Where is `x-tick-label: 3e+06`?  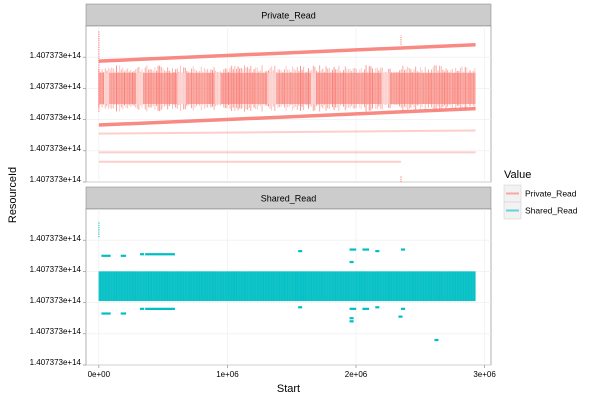 x-tick-label: 3e+06 is located at coordinates (484, 374).